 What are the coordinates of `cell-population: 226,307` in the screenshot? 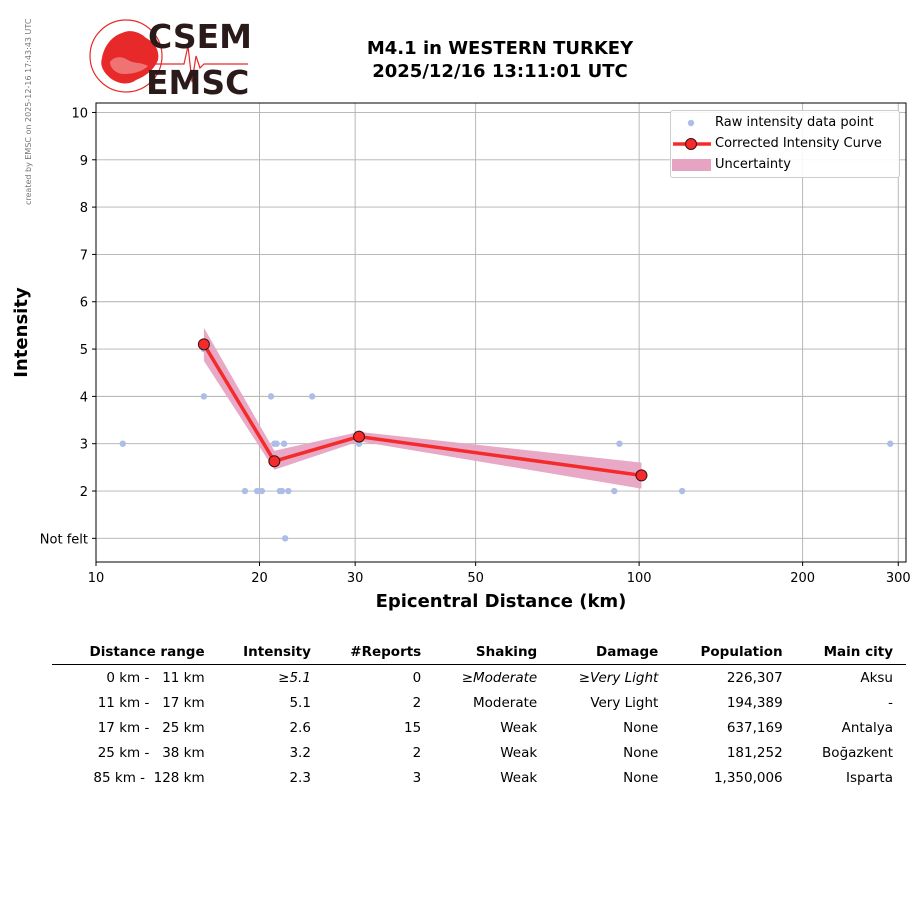 It's located at (754, 677).